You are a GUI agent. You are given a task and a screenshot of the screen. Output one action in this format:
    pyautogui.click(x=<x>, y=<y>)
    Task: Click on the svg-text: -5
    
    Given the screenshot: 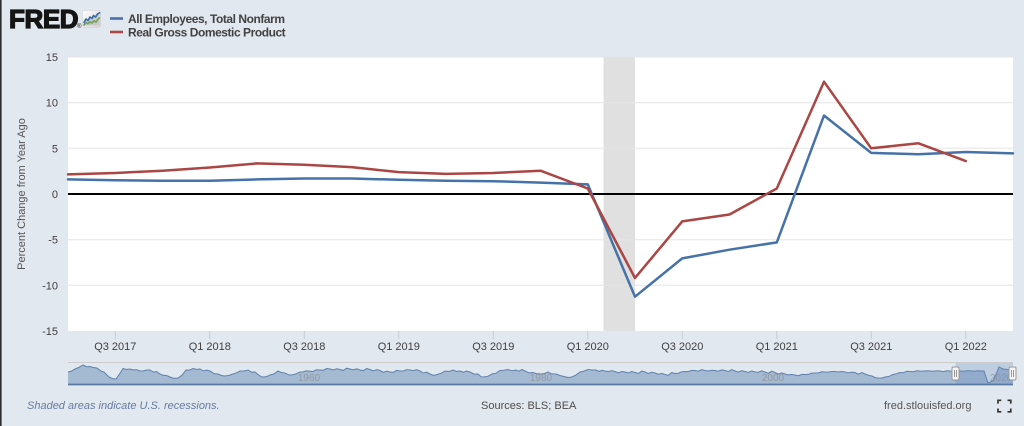 What is the action you would take?
    pyautogui.click(x=53, y=241)
    